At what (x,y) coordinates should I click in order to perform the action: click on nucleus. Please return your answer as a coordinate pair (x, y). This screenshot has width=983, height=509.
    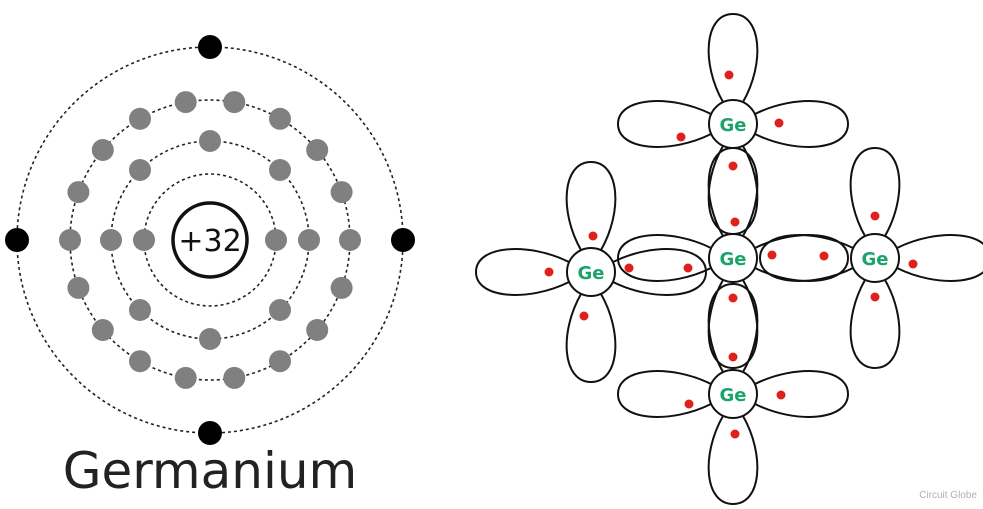
    Looking at the image, I should click on (210, 240).